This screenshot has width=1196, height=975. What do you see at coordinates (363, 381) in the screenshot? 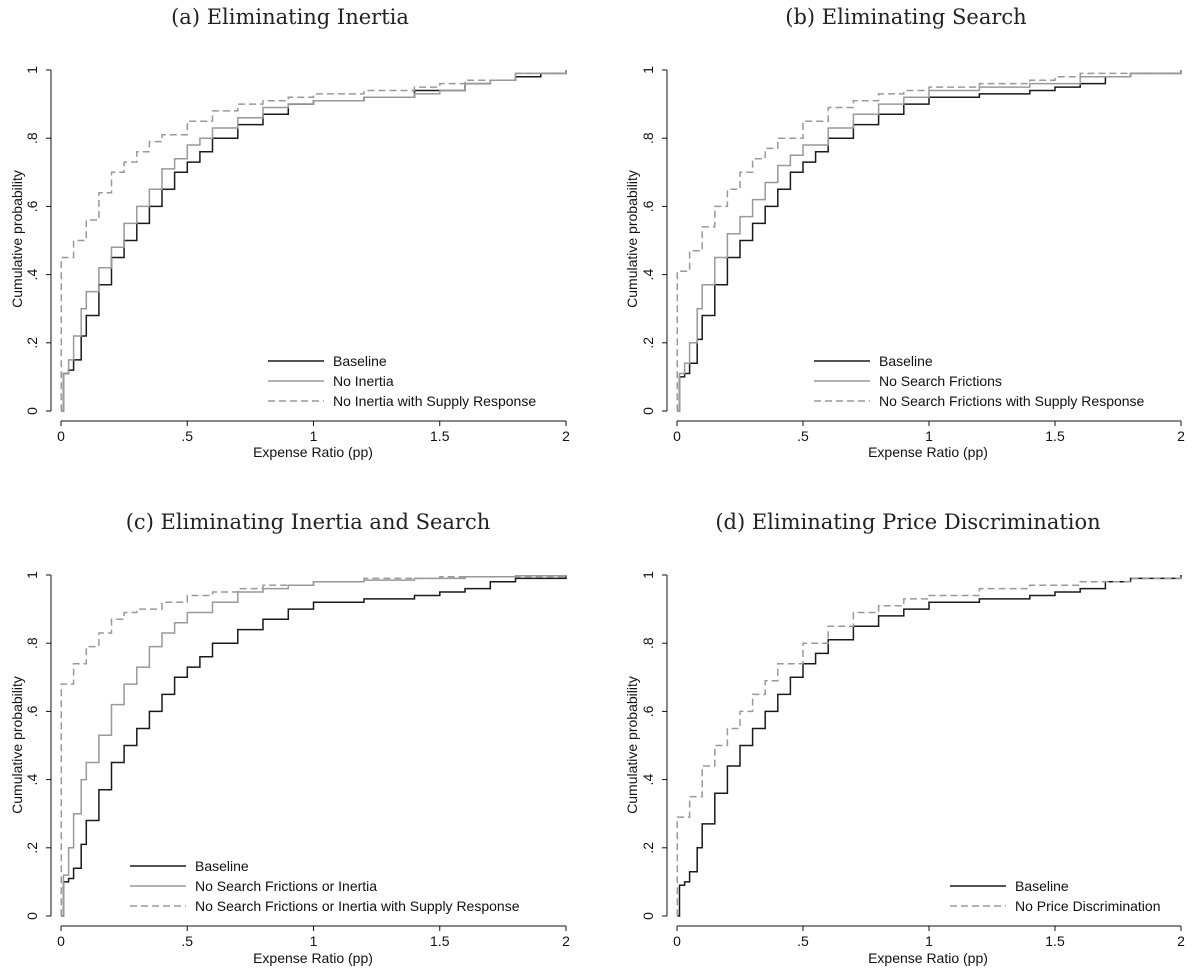
I see `legend-label: No Inertia` at bounding box center [363, 381].